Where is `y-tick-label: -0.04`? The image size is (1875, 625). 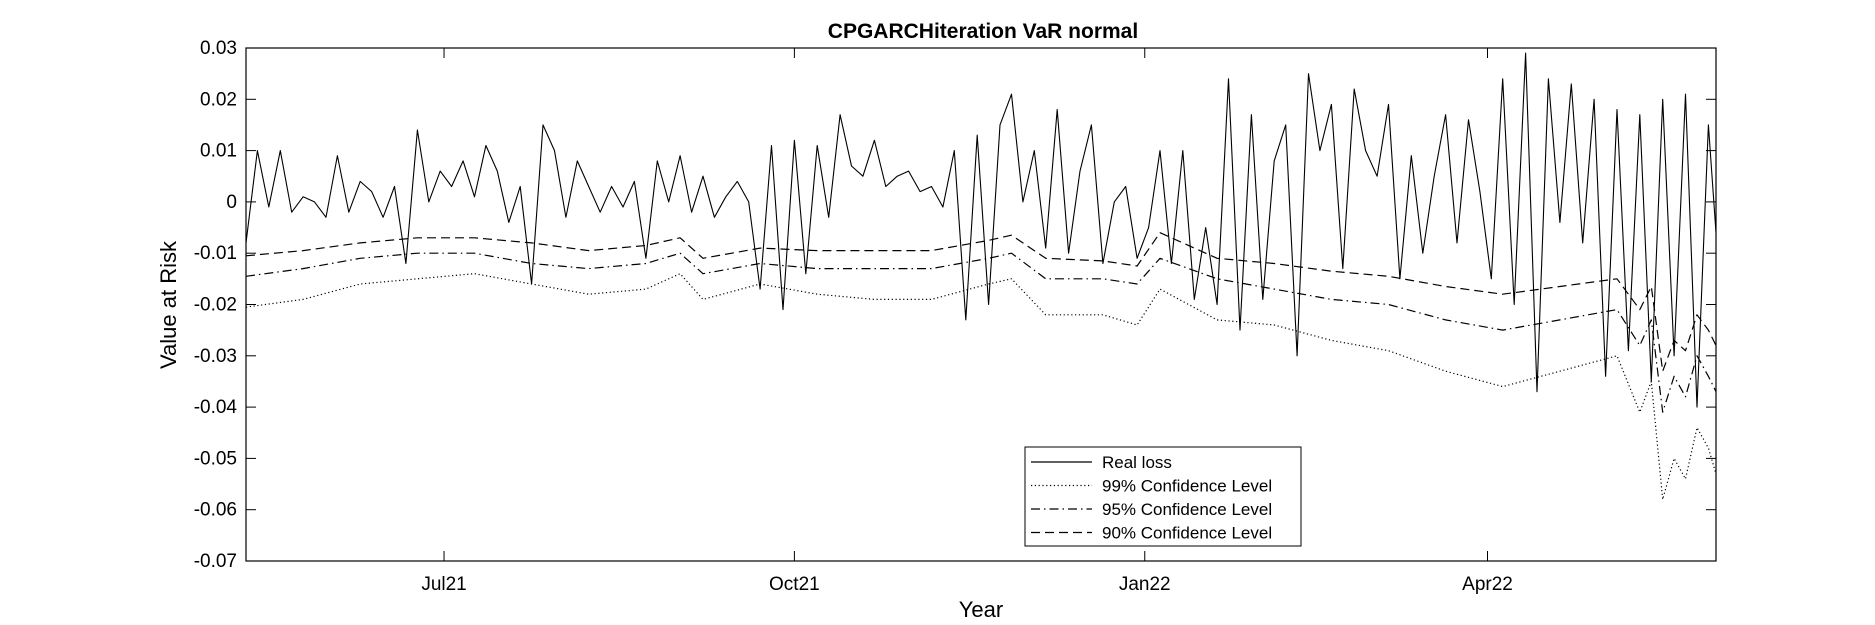 y-tick-label: -0.04 is located at coordinates (216, 407).